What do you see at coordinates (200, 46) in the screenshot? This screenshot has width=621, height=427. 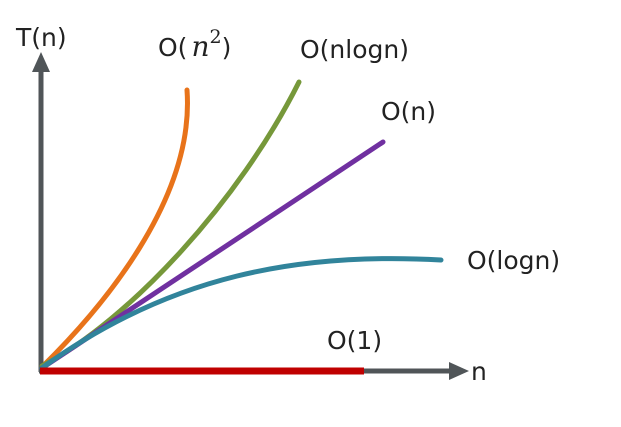 I see `label-quadratic-math: n` at bounding box center [200, 46].